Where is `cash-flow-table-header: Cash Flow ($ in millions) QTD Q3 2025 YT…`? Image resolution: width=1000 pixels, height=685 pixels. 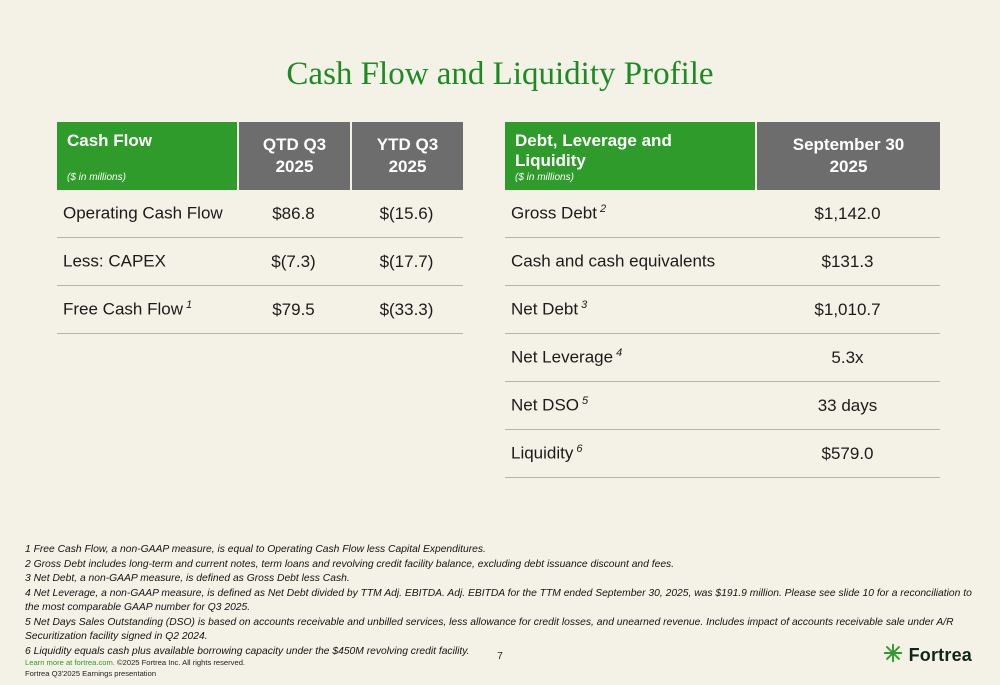
cash-flow-table-header: Cash Flow ($ in millions) QTD Q3 2025 YT… is located at coordinates (260, 156).